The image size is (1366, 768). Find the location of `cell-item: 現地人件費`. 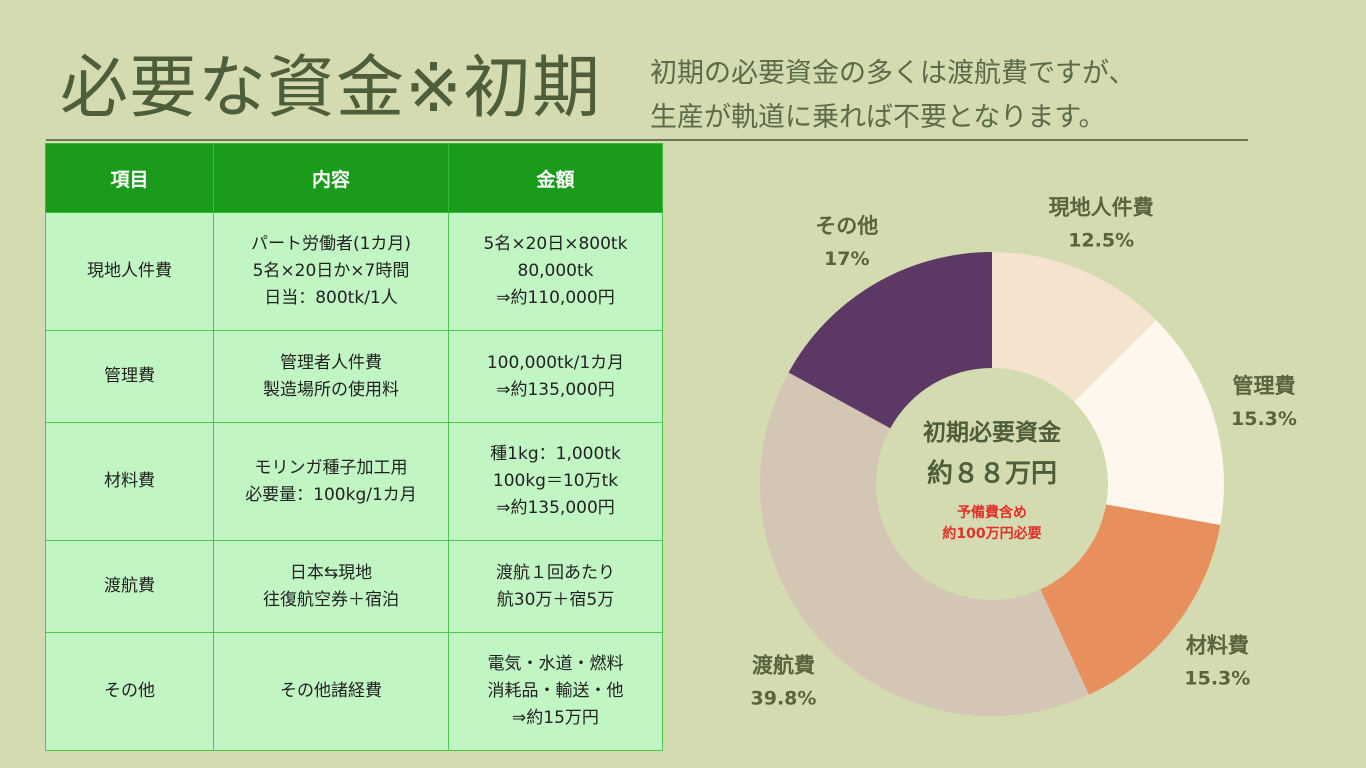

cell-item: 現地人件費 is located at coordinates (129, 271).